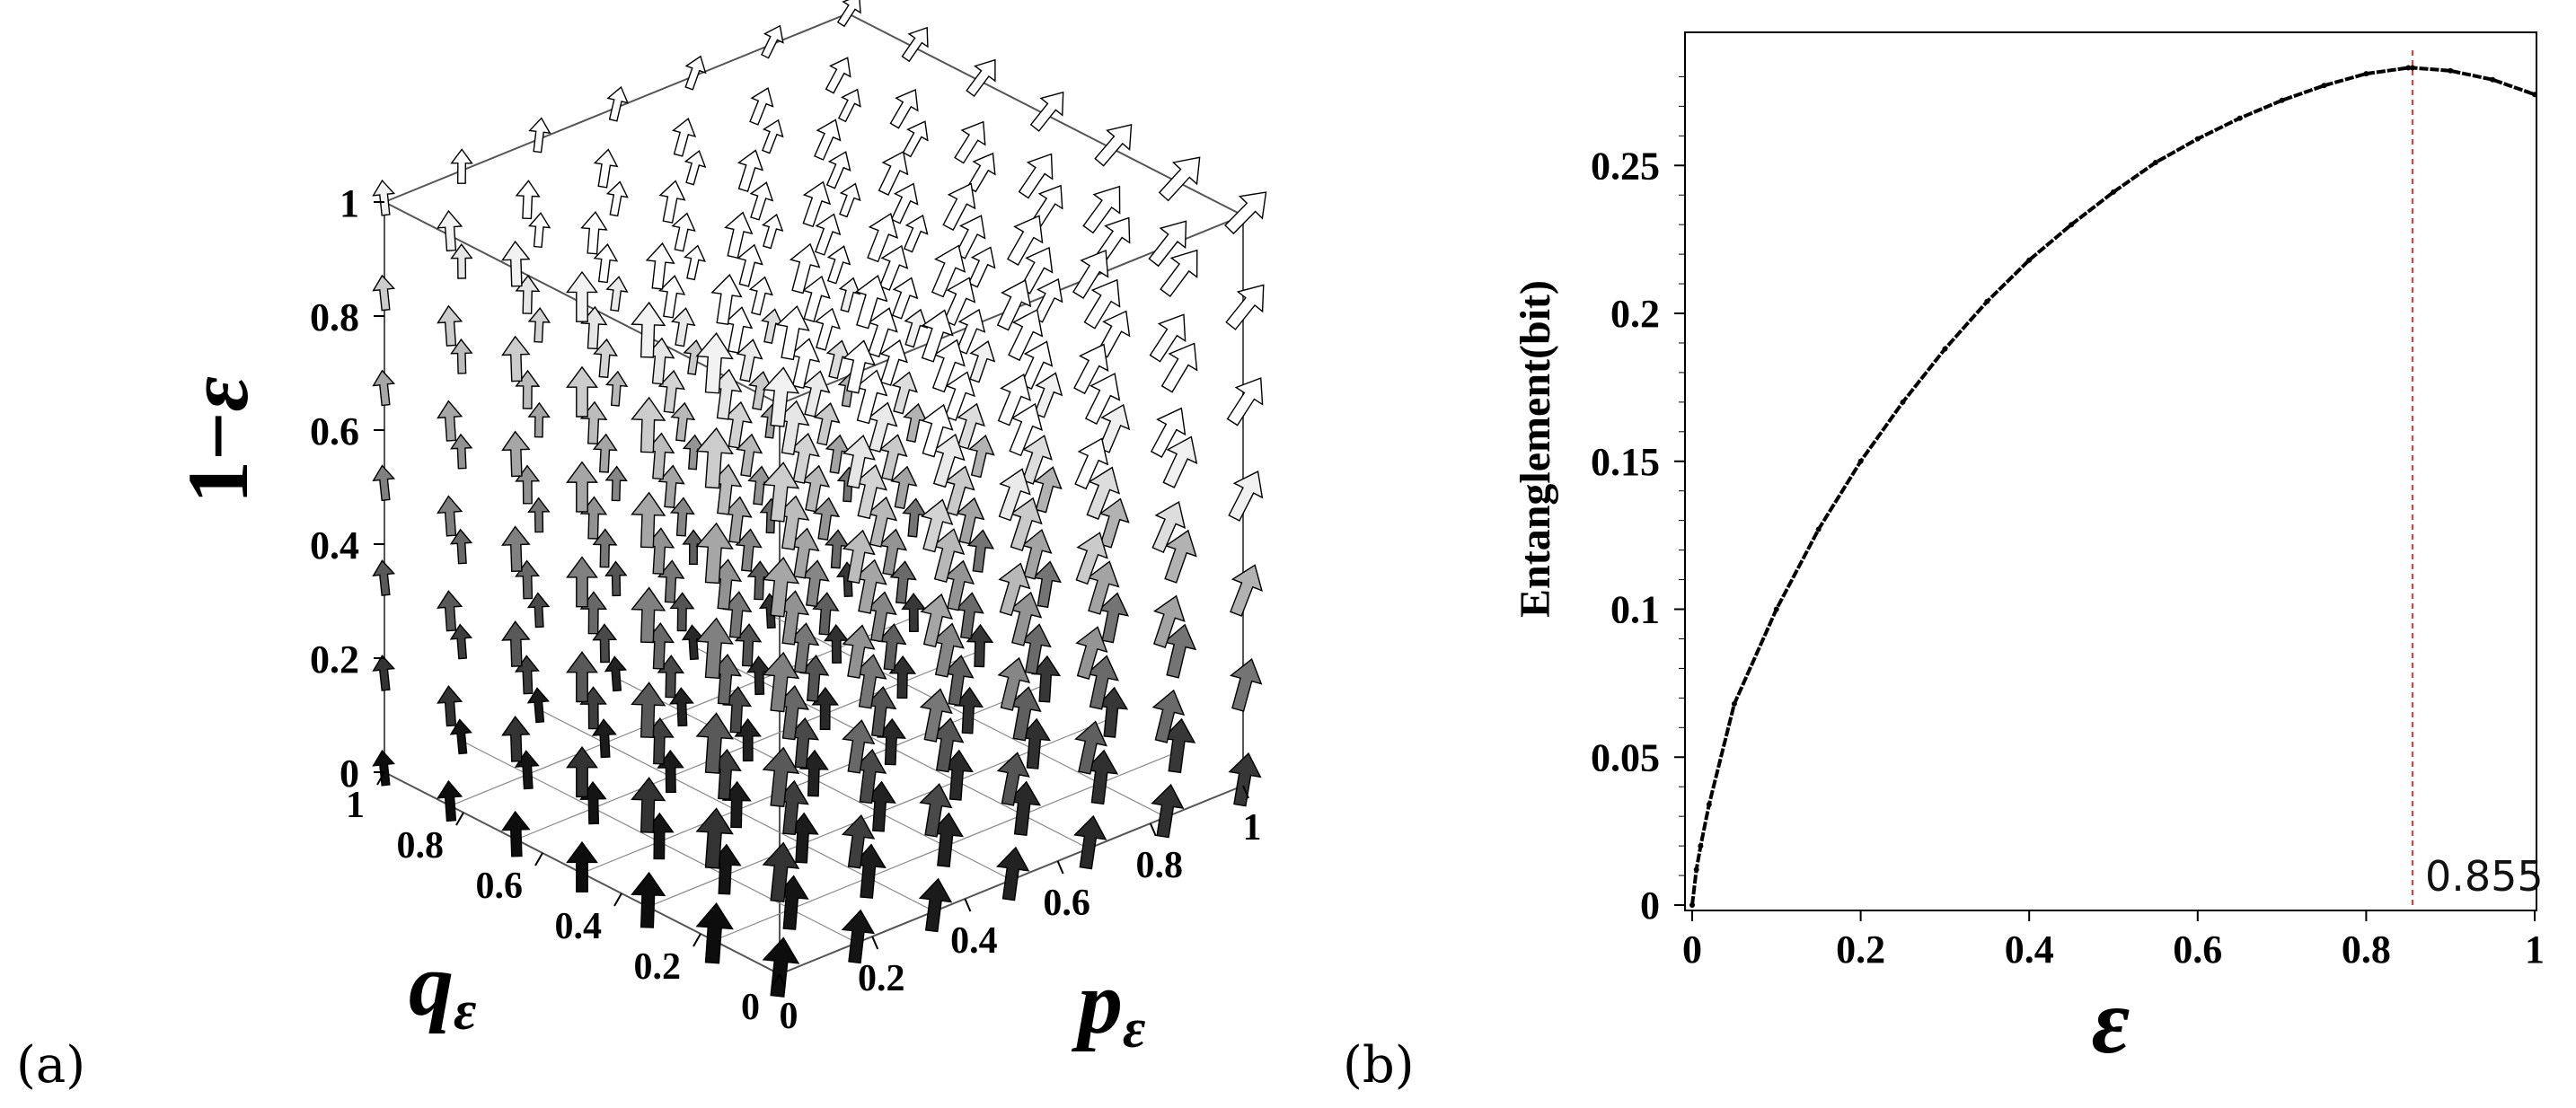 Image resolution: width=2576 pixels, height=1108 pixels. Describe the element at coordinates (218, 440) in the screenshot. I see `z-axis-title: 1−ε` at that location.